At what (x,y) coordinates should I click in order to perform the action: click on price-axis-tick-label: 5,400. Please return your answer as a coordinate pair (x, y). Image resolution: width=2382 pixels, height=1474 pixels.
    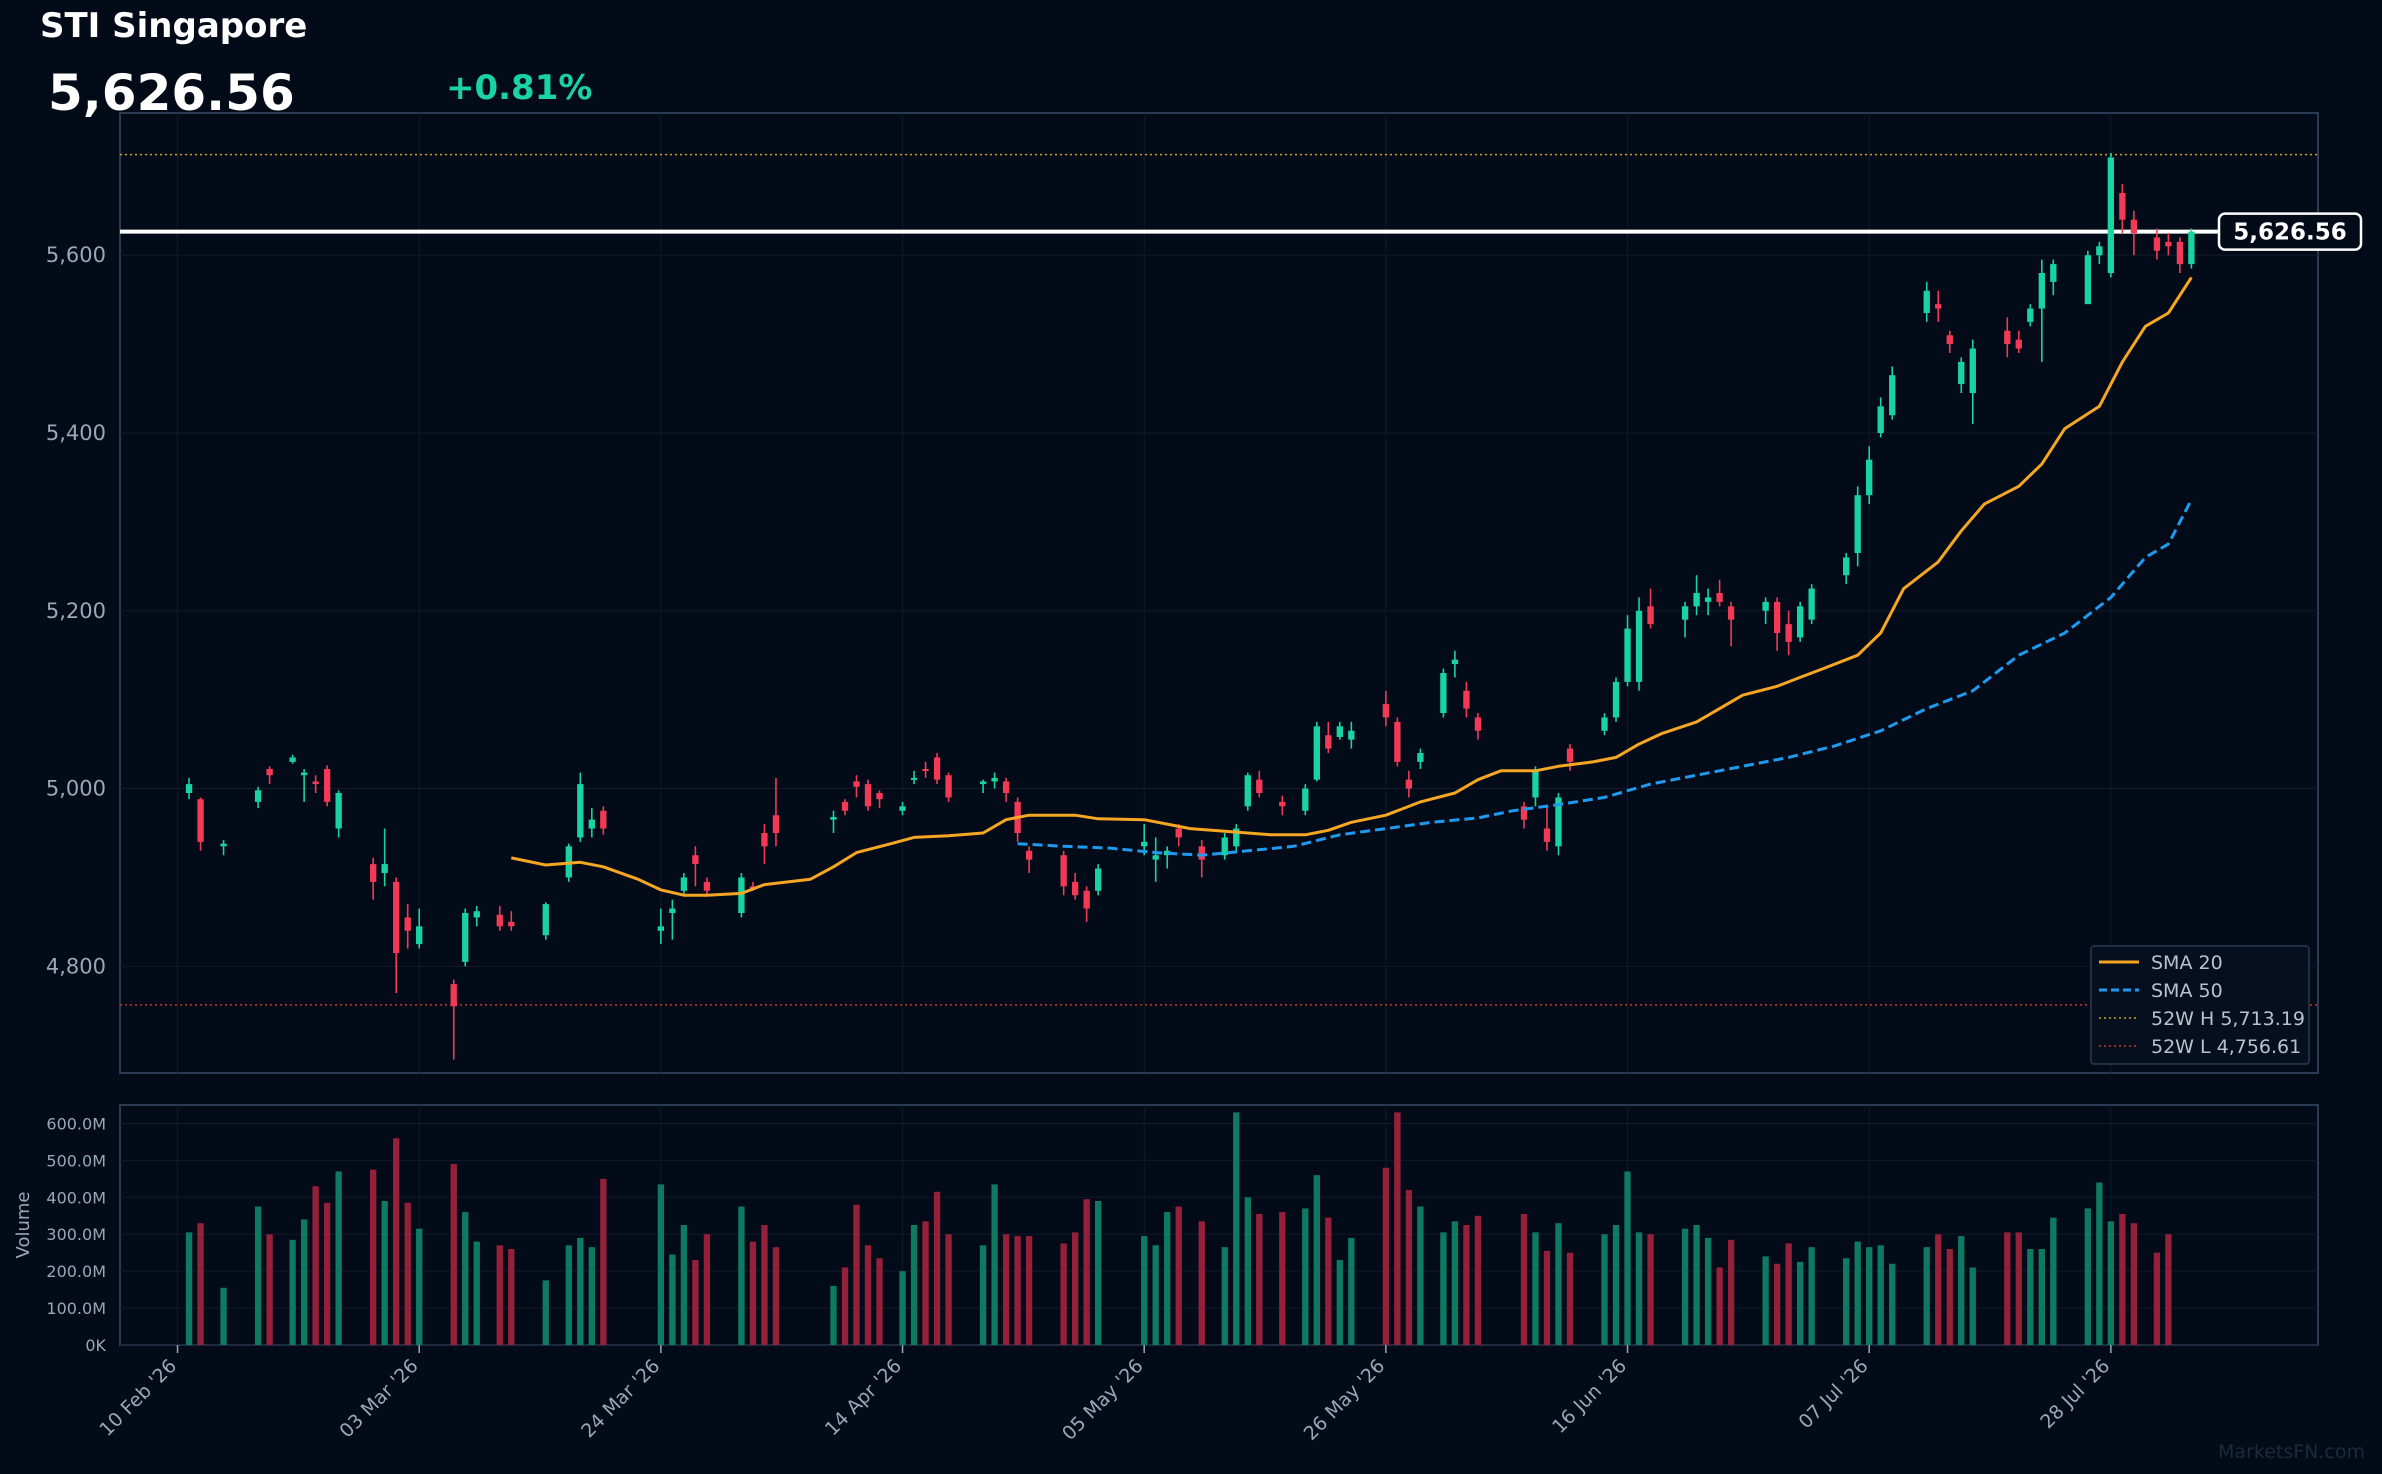
    Looking at the image, I should click on (76, 433).